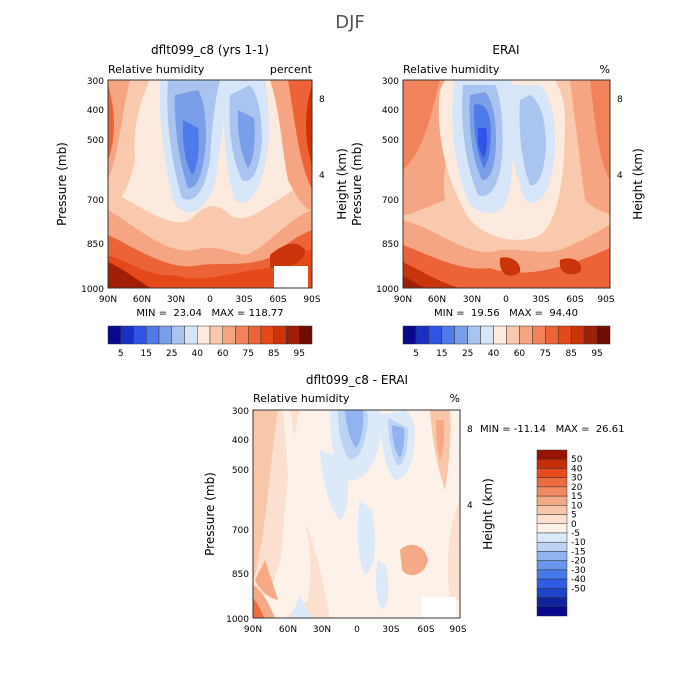 Image resolution: width=700 pixels, height=700 pixels. I want to click on colorbar-label: 60, so click(223, 354).